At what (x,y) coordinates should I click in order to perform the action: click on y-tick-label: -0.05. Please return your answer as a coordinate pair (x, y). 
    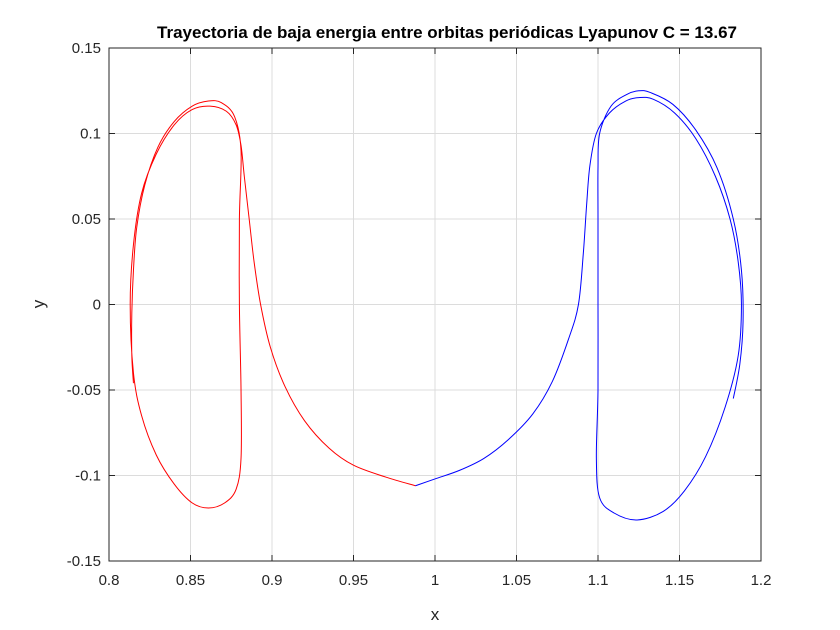
    Looking at the image, I should click on (84, 390).